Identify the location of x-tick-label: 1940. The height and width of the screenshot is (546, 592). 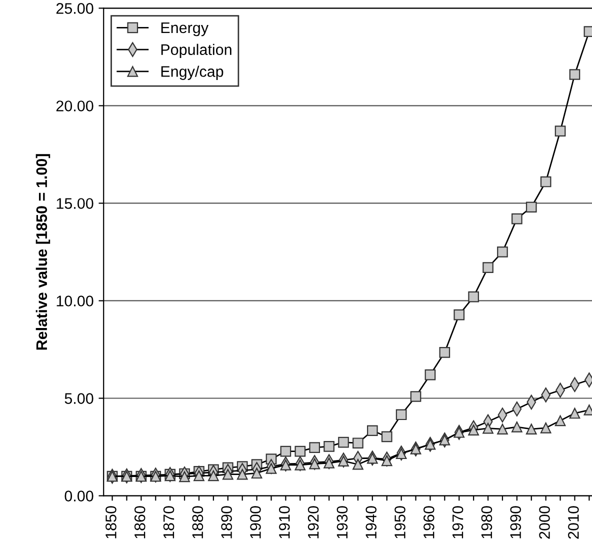
(371, 522).